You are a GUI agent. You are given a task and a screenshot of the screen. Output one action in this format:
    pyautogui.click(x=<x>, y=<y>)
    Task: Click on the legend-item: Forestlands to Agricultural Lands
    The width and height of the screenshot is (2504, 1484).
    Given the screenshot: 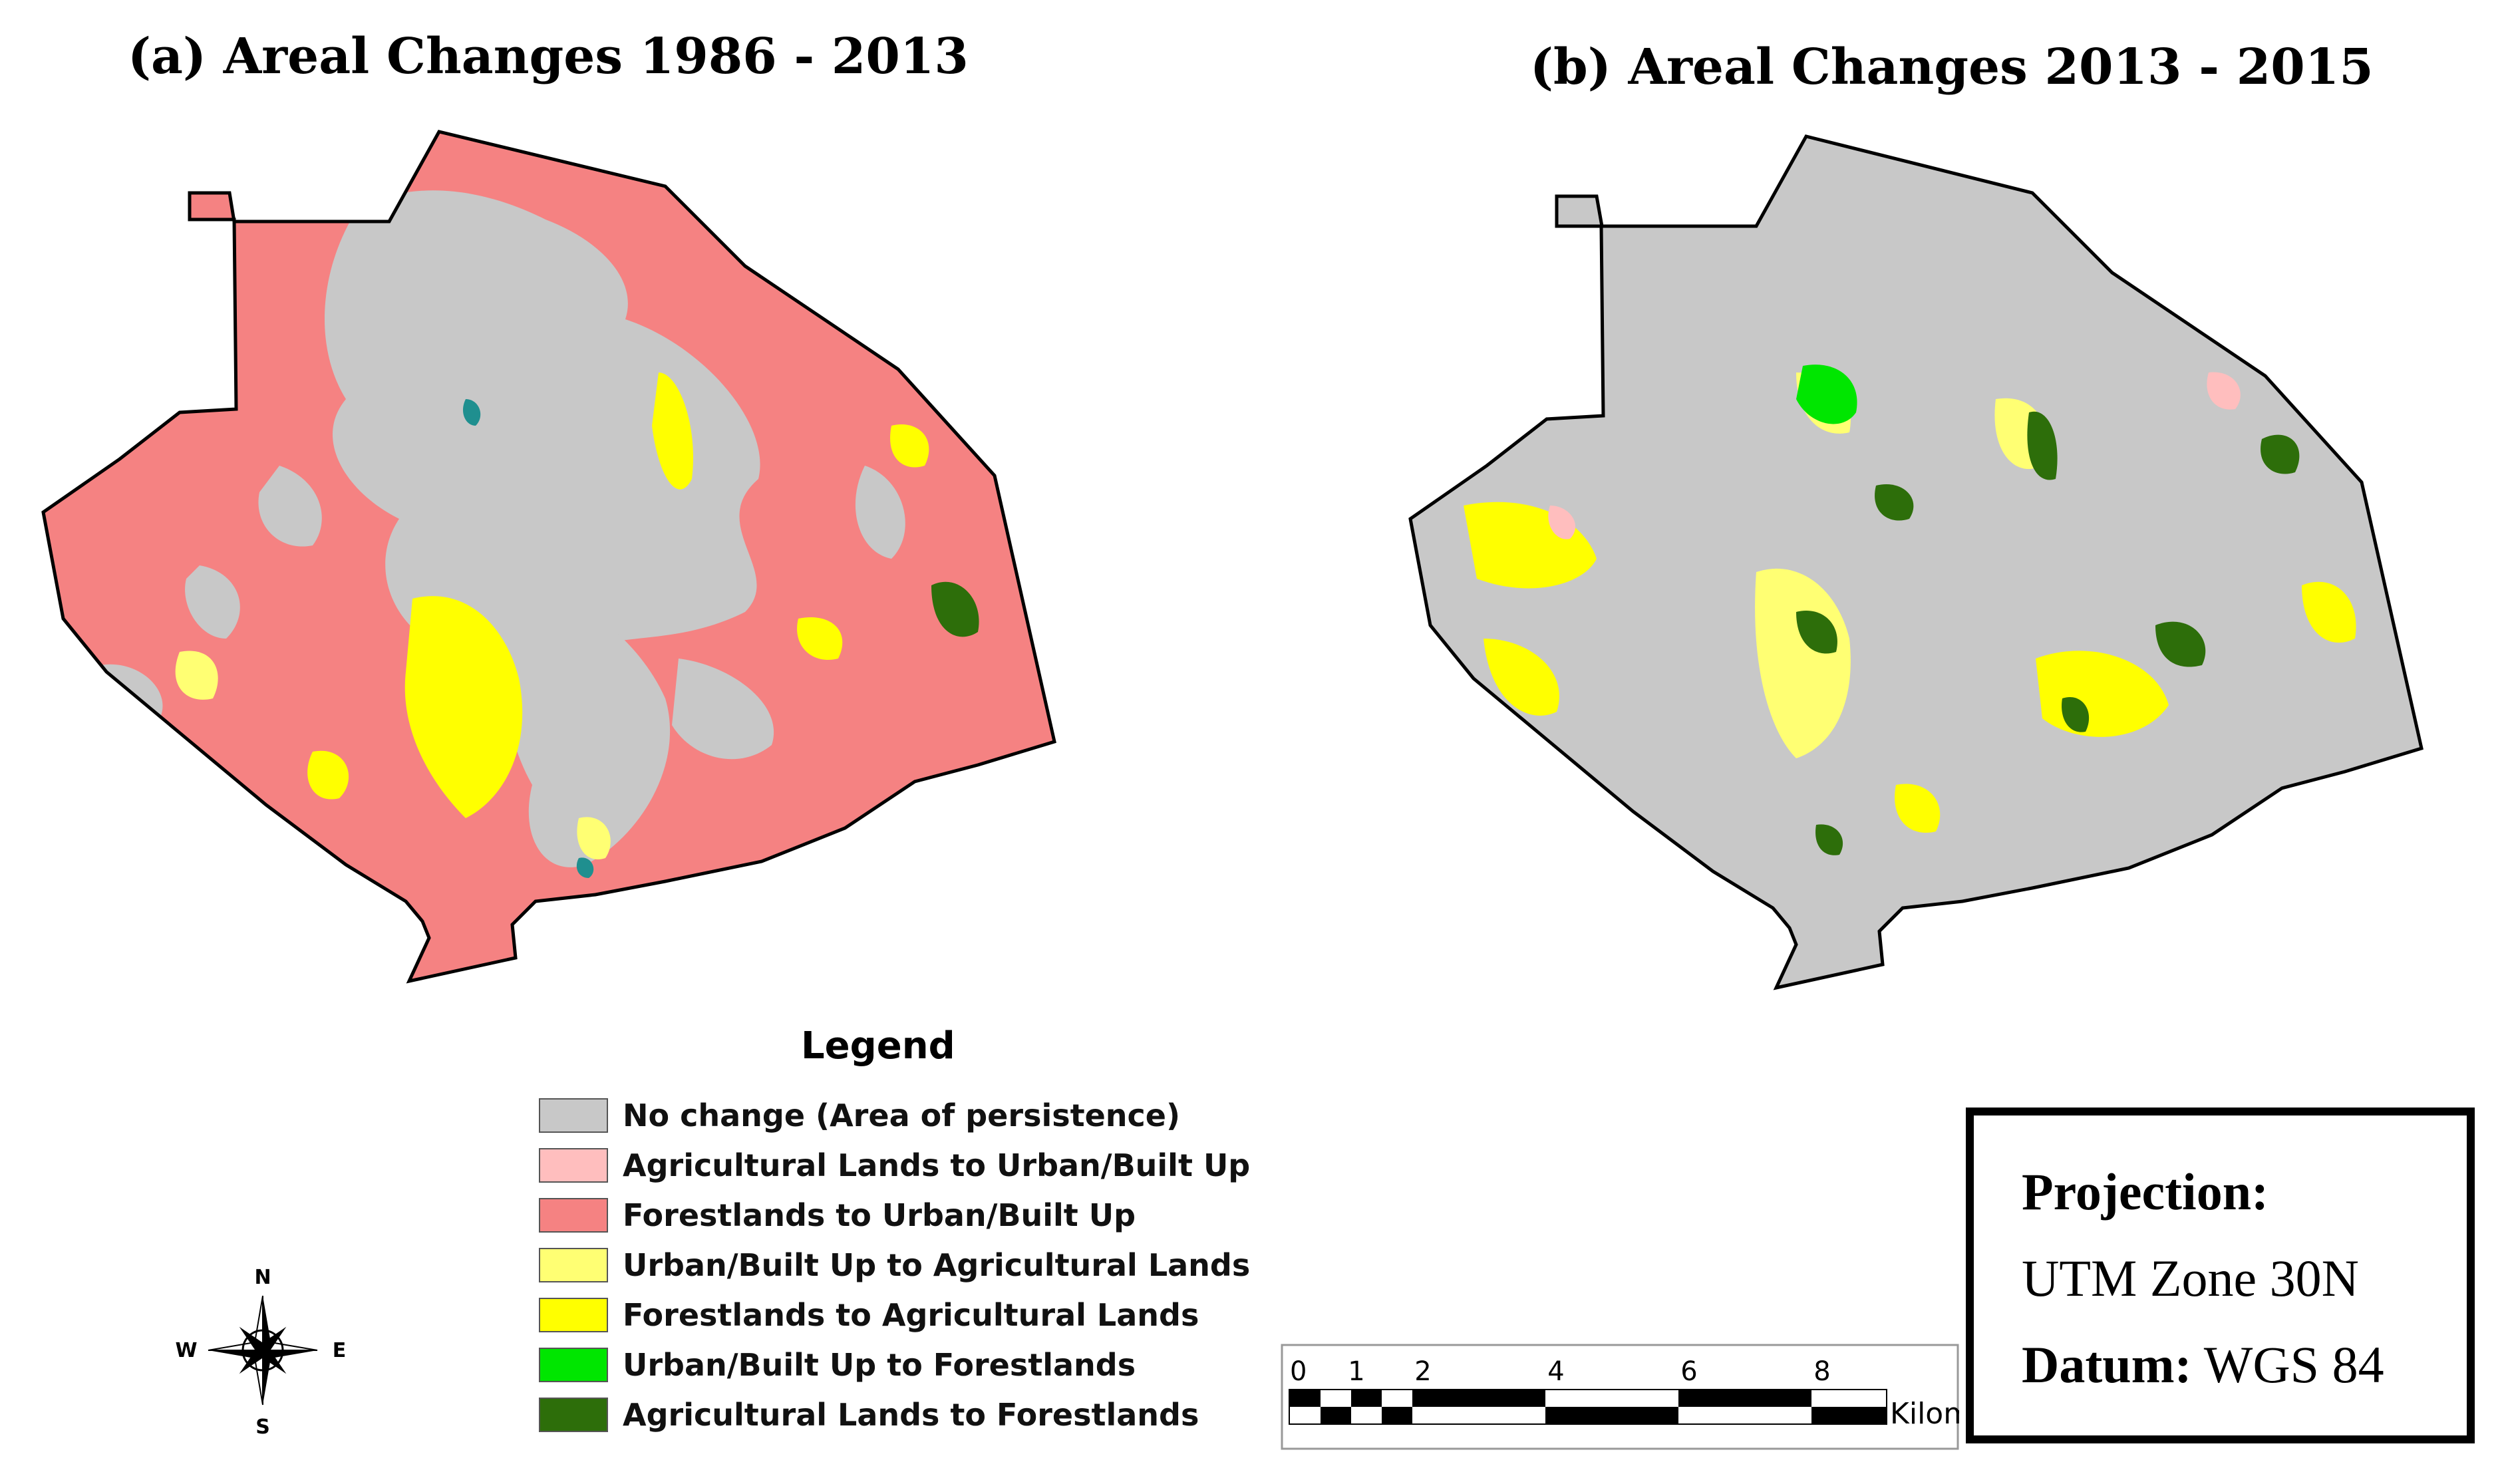 What is the action you would take?
    pyautogui.click(x=869, y=1315)
    